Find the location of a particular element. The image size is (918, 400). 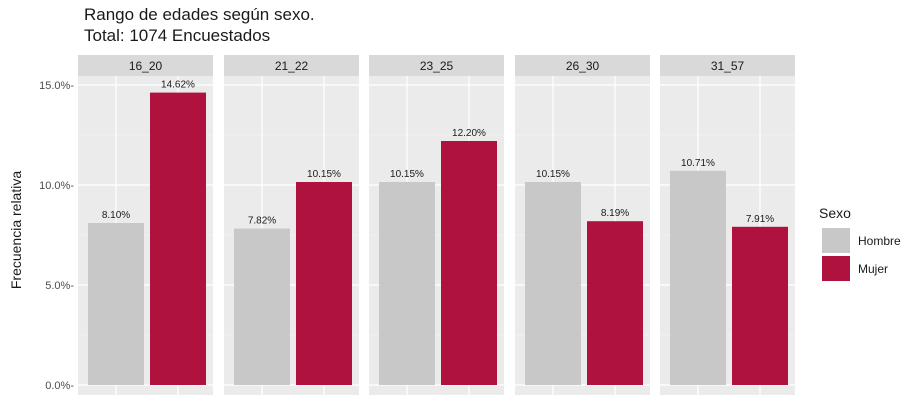

legend-label-mujer: Mujer is located at coordinates (873, 269).